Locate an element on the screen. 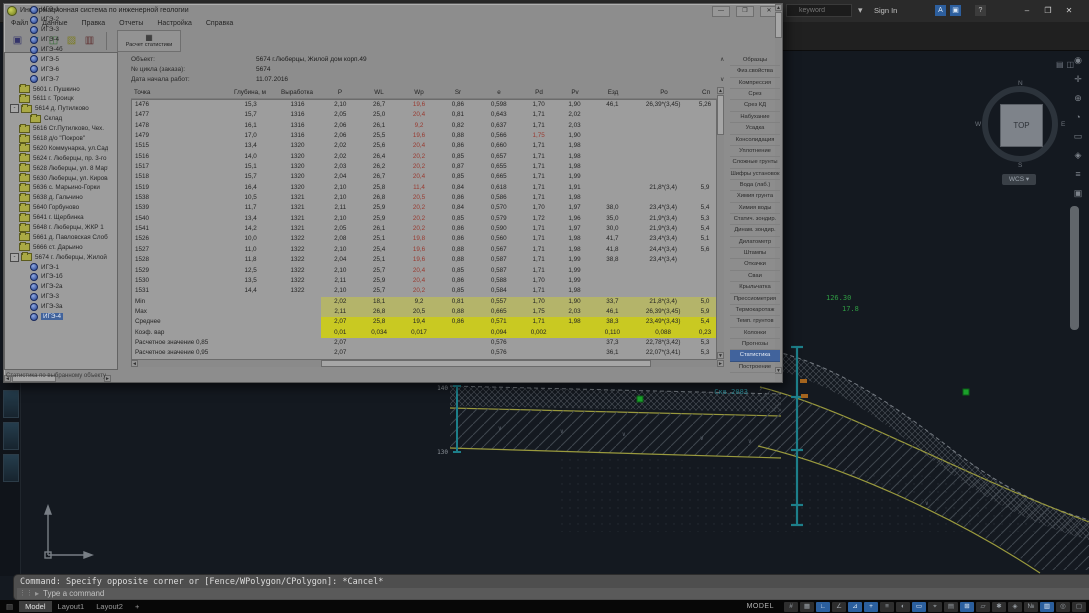 The height and width of the screenshot is (613, 1089). tree-item: 5628 Люберцы, ул. 8 Марта is located at coordinates (56, 168).